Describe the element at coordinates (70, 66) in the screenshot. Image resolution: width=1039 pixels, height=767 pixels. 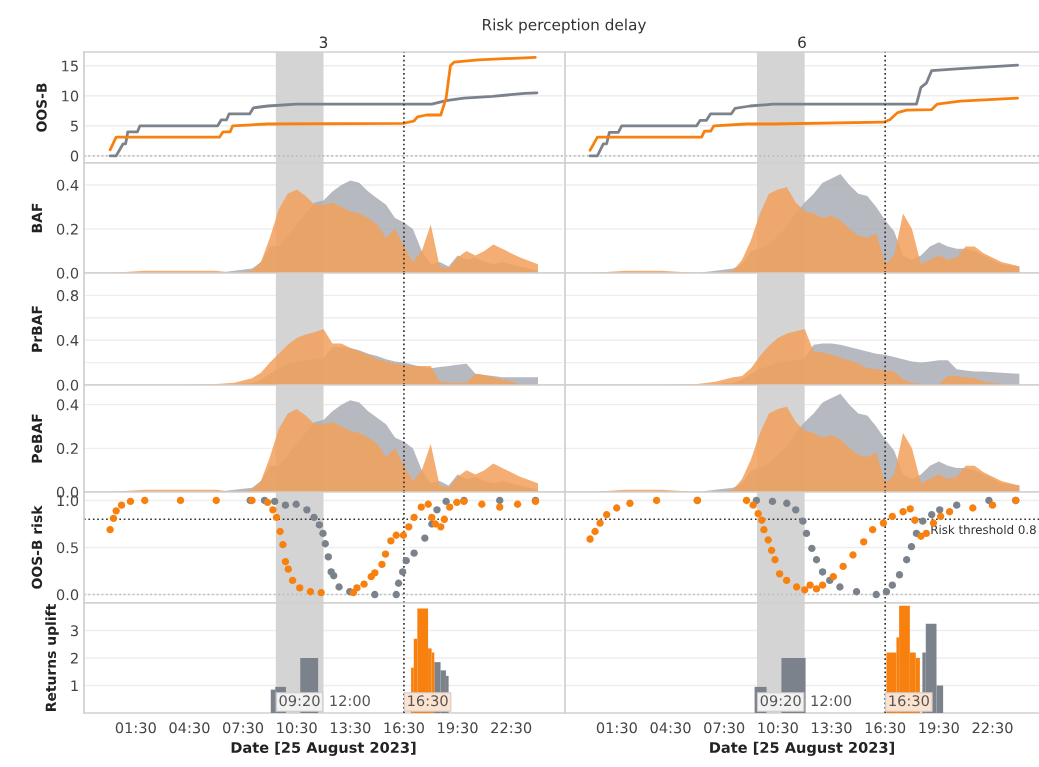
I see `y-tick-label: 15` at that location.